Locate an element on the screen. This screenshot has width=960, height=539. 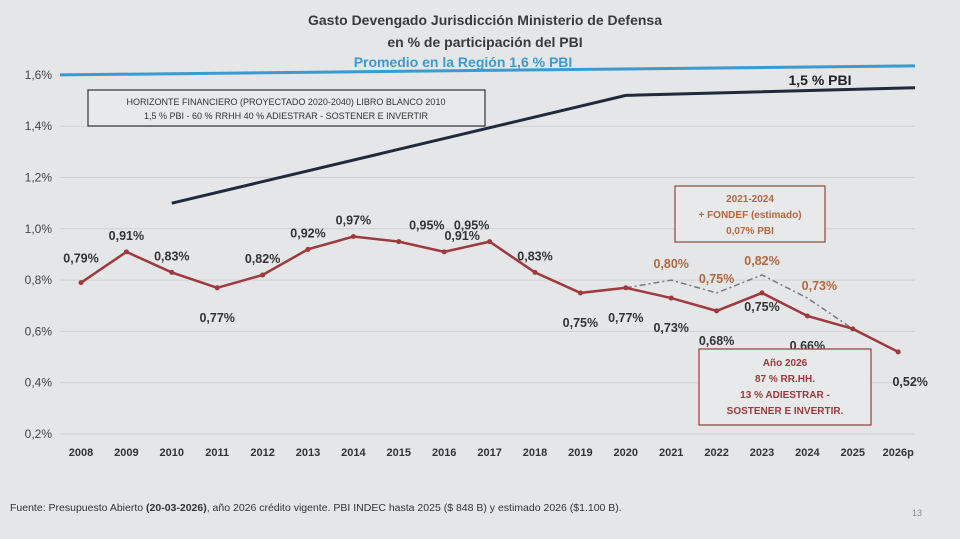
y-tick-label: 0,4% is located at coordinates (39, 383).